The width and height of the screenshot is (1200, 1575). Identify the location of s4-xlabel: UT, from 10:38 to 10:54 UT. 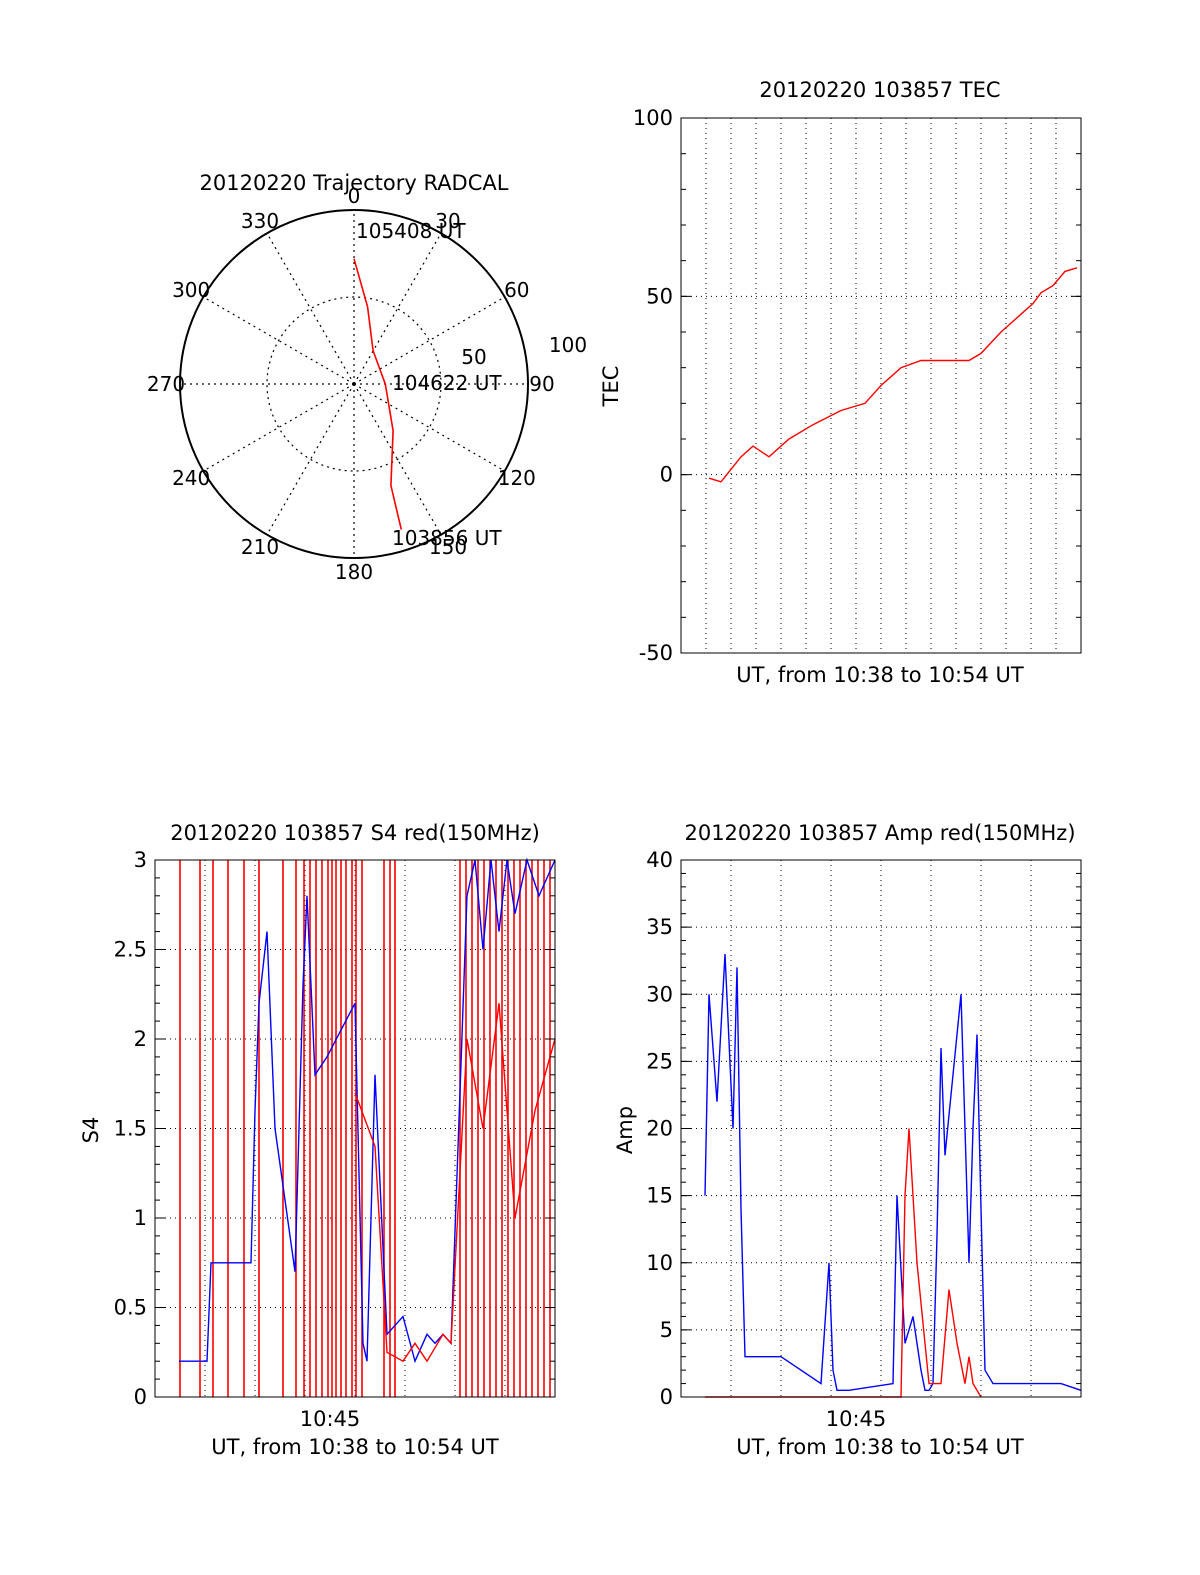
(355, 1447).